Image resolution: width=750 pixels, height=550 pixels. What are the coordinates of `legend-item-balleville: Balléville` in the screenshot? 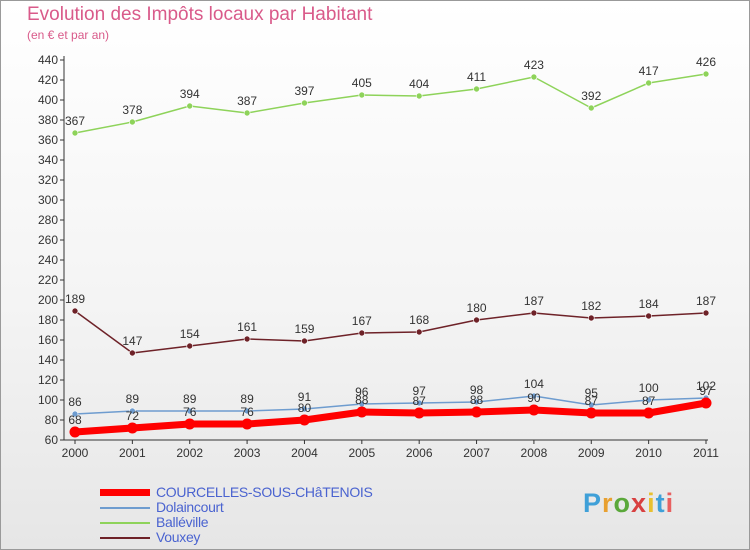 It's located at (280, 522).